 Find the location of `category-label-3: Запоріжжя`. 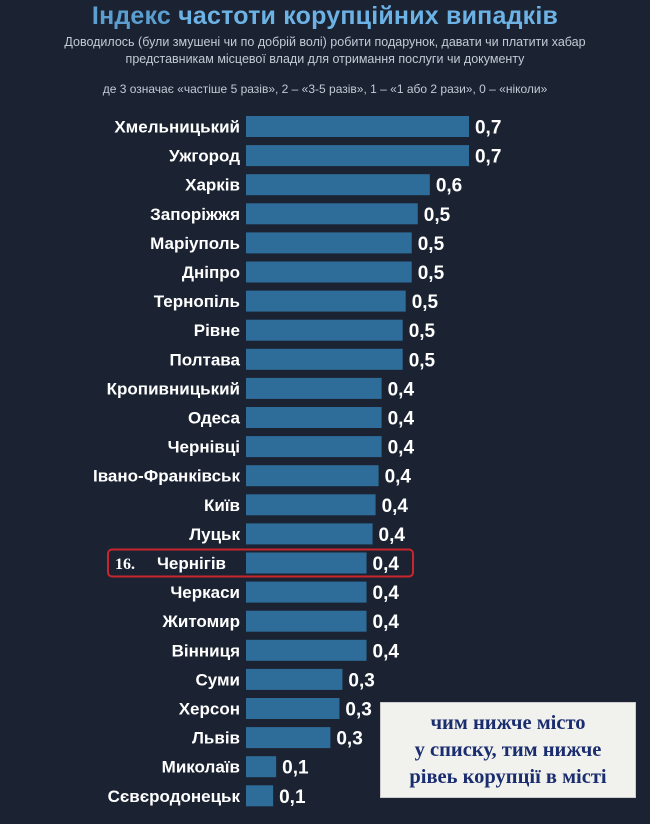

category-label-3: Запоріжжя is located at coordinates (195, 214).